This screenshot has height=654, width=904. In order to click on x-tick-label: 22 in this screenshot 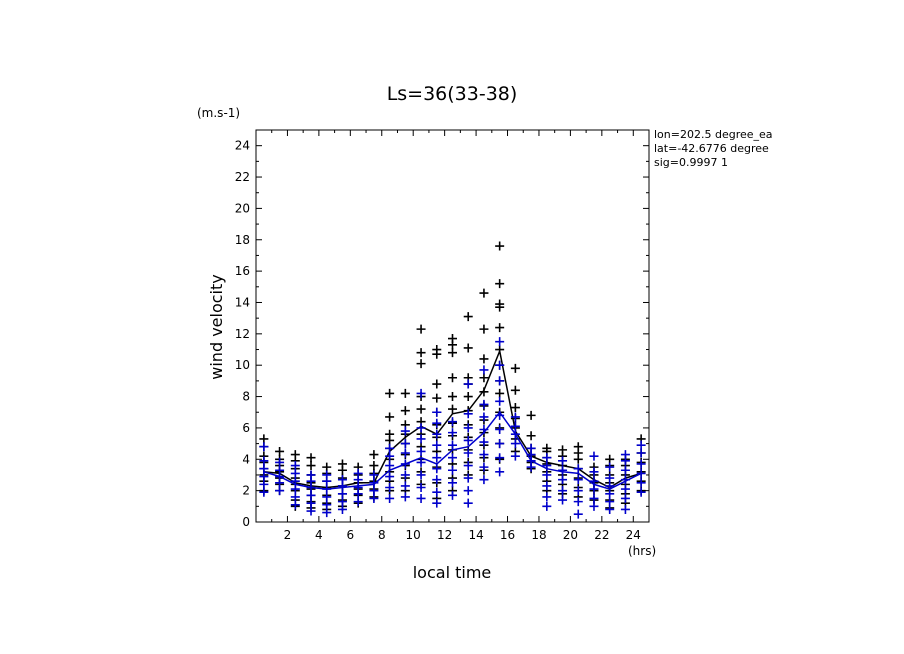, I will do `click(601, 535)`.